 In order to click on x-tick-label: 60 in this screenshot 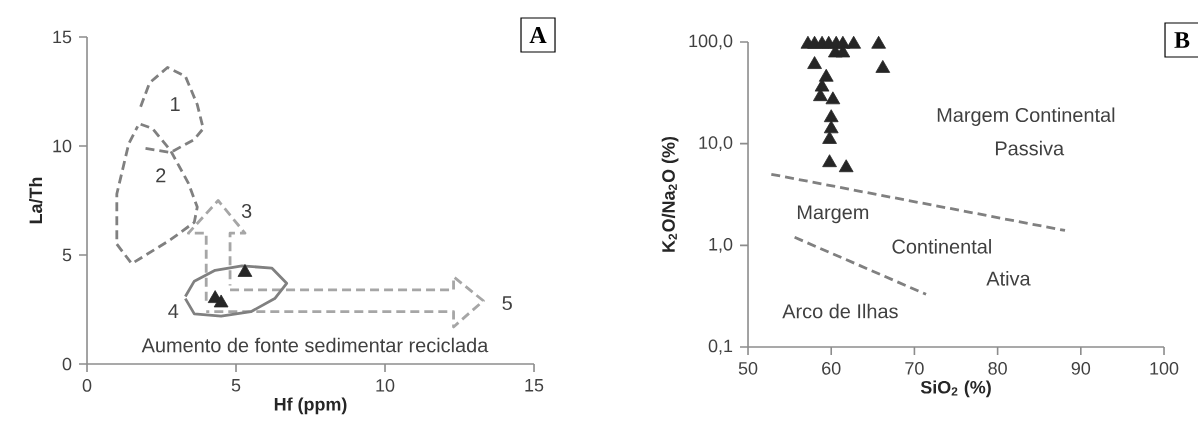, I will do `click(831, 368)`.